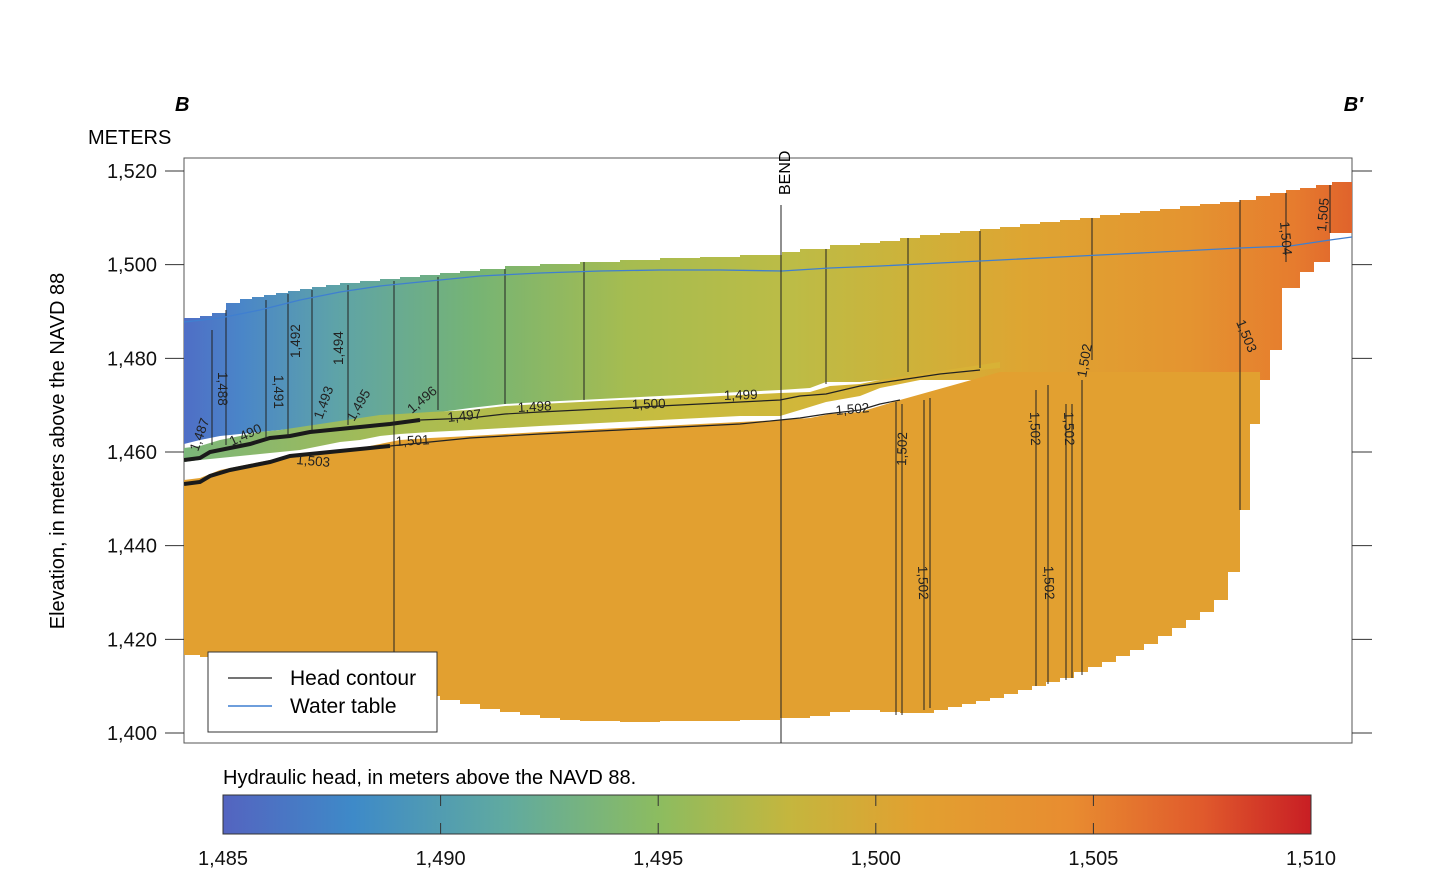 This screenshot has height=884, width=1432. I want to click on contour-label: 1,500, so click(649, 404).